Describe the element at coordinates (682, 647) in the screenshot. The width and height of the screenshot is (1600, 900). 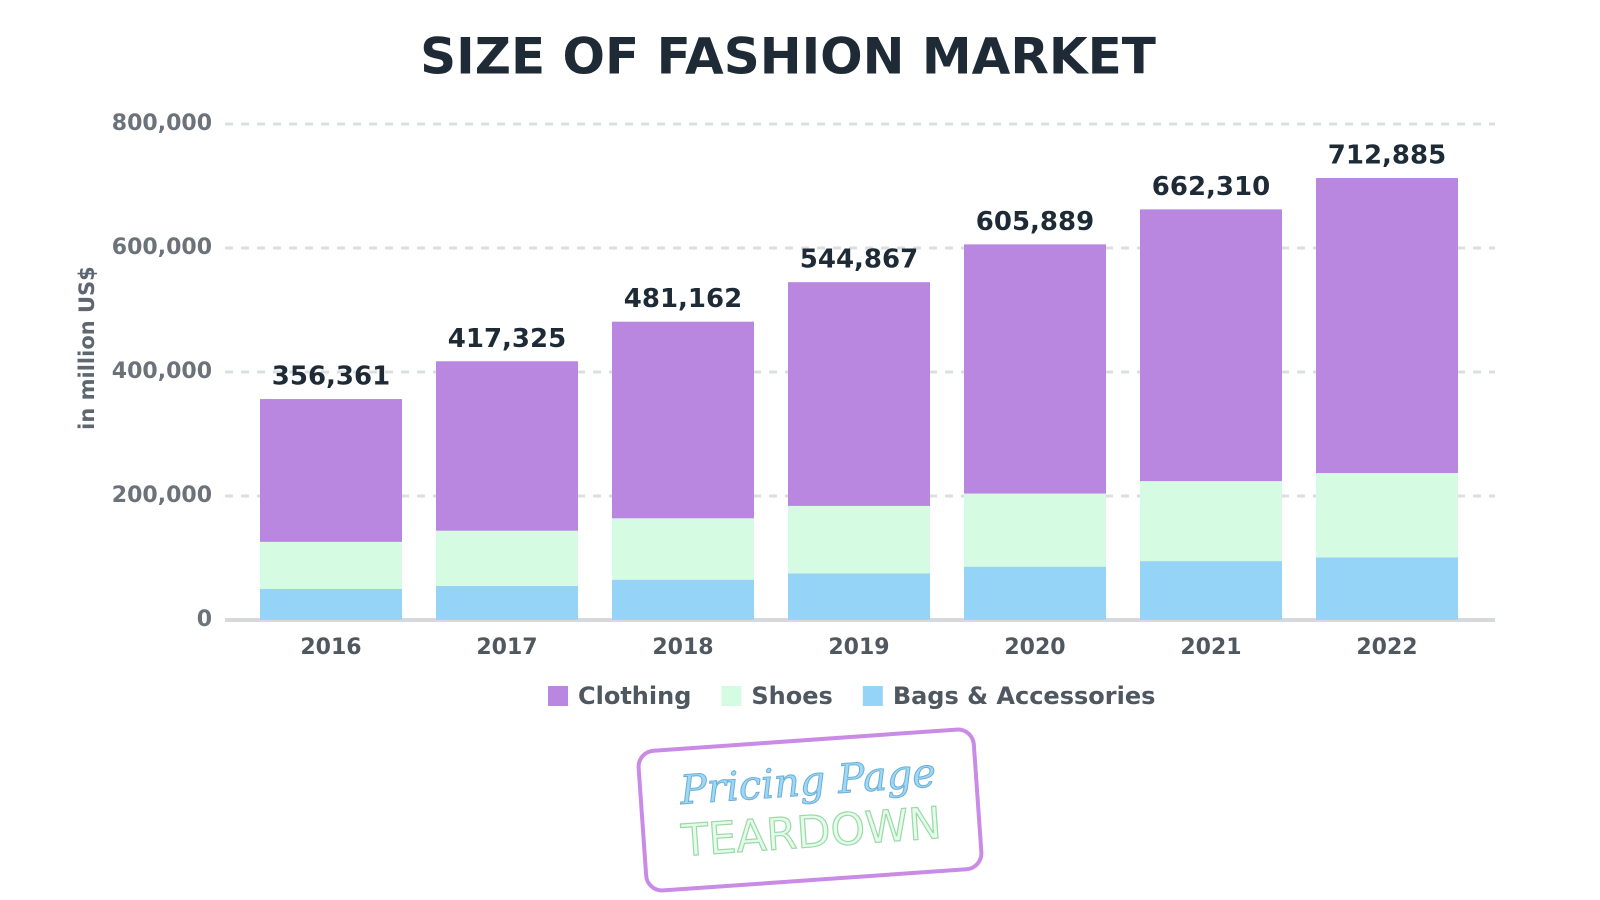
I see `x-tick-label: 2018` at that location.